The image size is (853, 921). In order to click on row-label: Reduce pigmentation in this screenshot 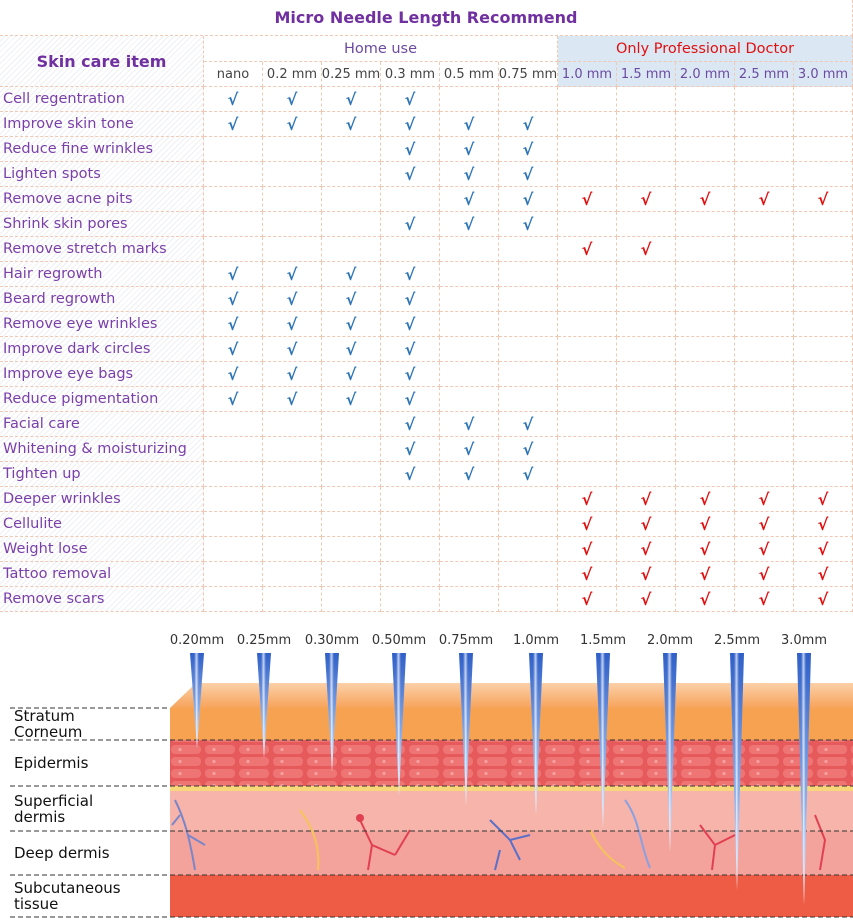, I will do `click(102, 399)`.